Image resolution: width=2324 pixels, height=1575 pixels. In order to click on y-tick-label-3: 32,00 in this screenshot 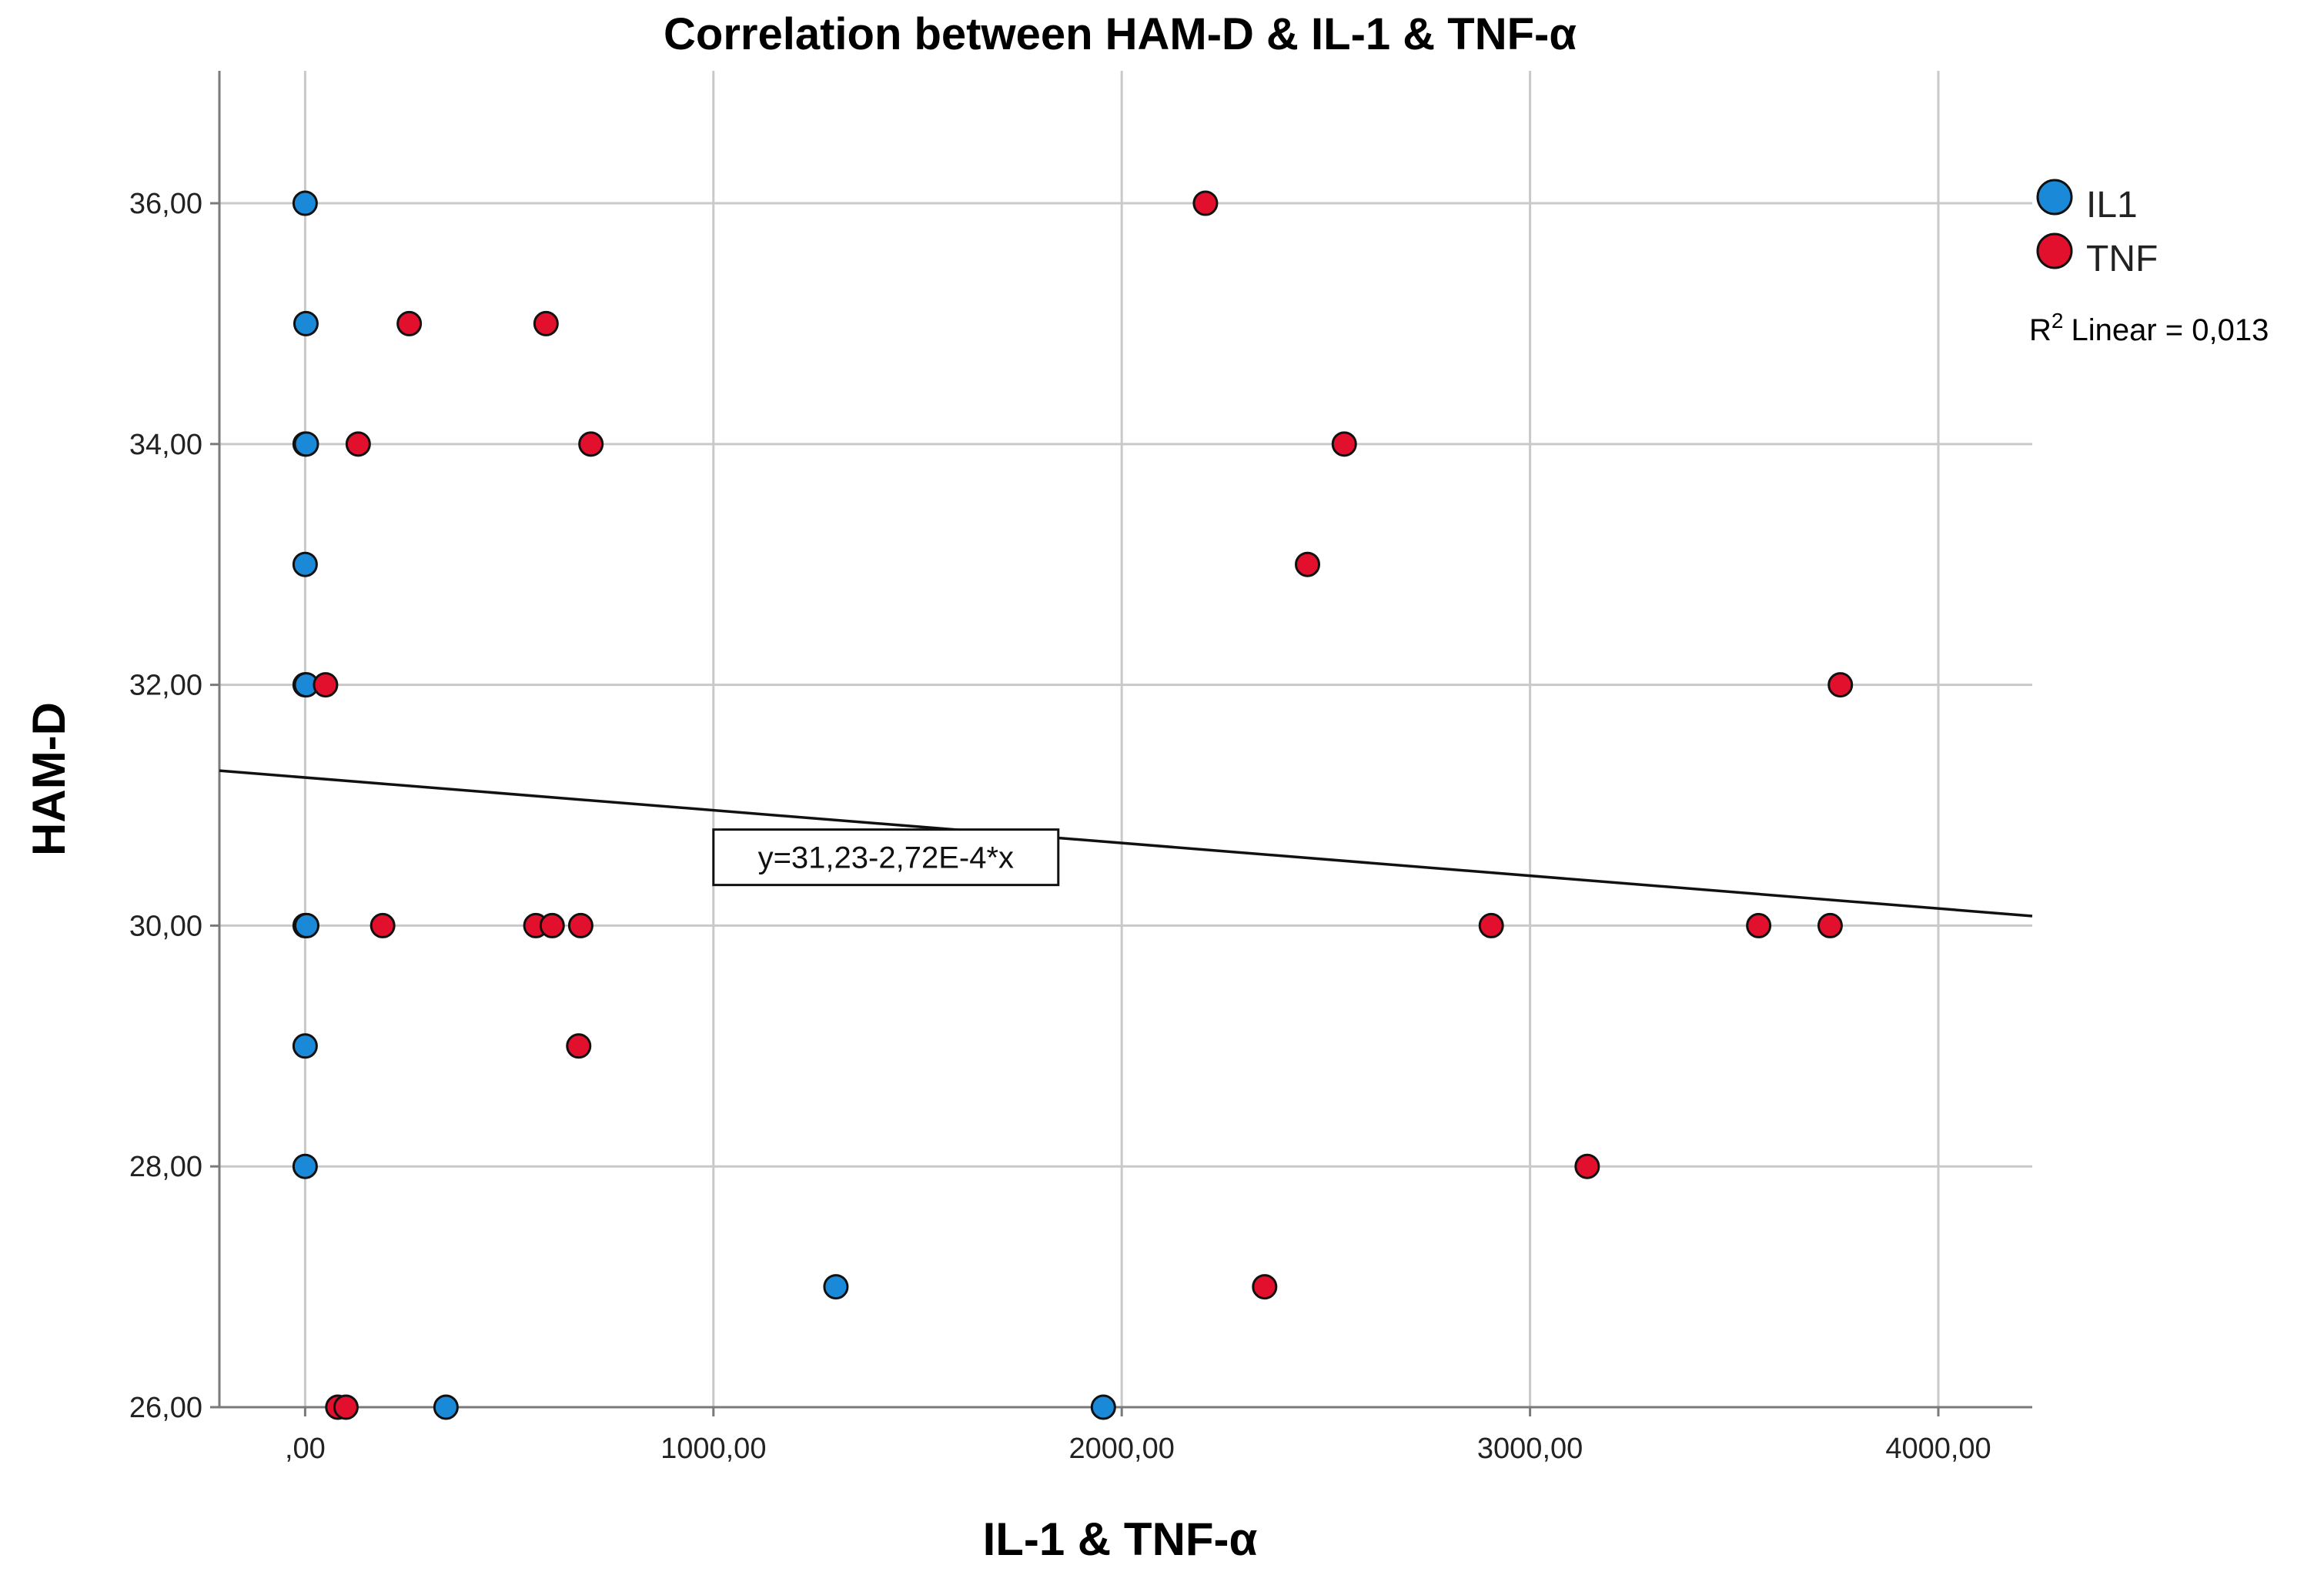, I will do `click(165, 686)`.